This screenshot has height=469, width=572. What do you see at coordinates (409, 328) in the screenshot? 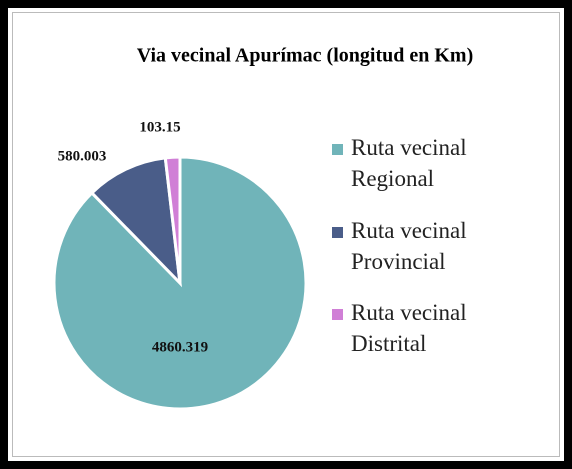
I see `legend-label: Ruta vecinal Distrital` at bounding box center [409, 328].